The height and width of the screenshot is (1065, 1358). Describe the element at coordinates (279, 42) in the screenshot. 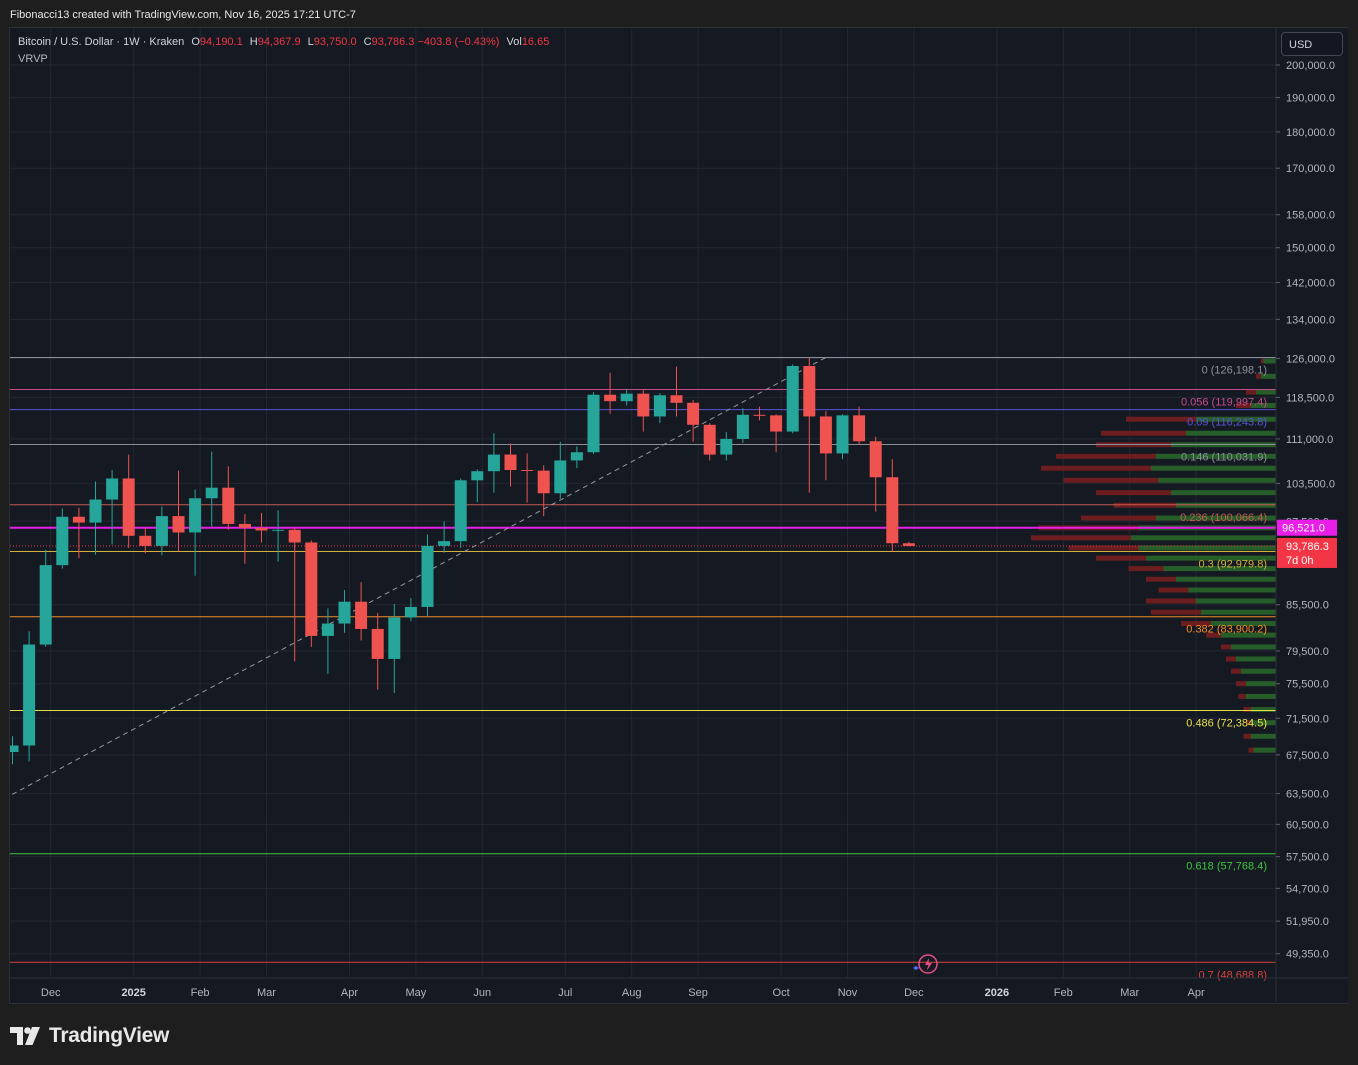

I see `high-value: 94,367.9` at that location.